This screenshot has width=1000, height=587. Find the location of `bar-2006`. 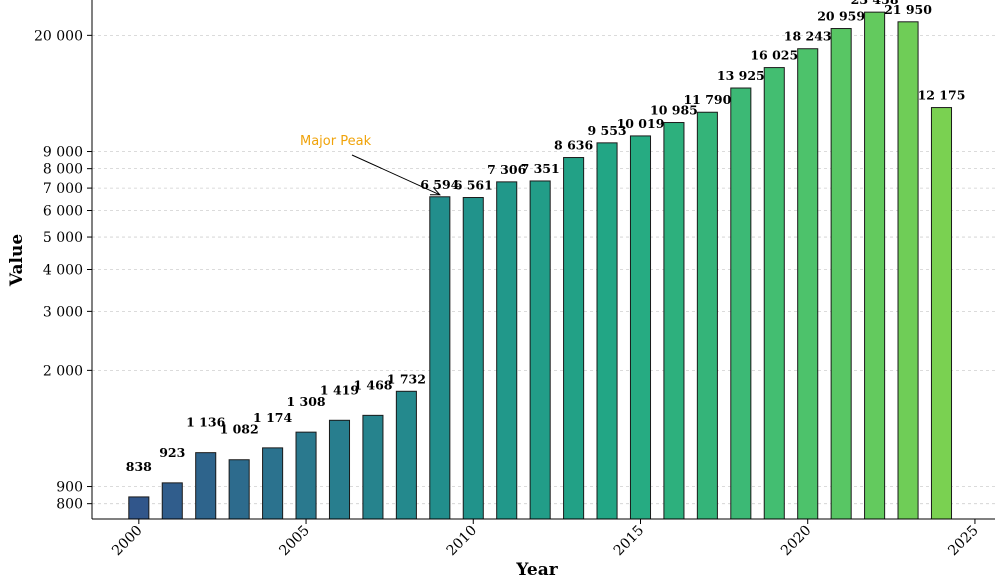

bar-2006 is located at coordinates (339, 469).